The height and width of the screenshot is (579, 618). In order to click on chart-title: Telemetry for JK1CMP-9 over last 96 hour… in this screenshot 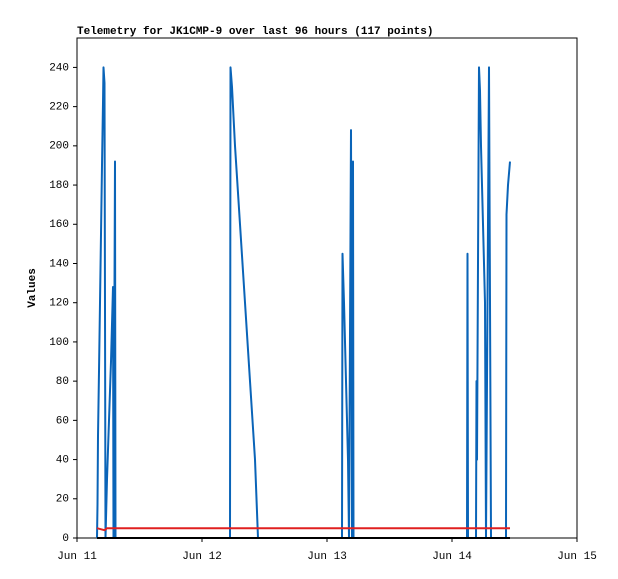, I will do `click(255, 32)`.